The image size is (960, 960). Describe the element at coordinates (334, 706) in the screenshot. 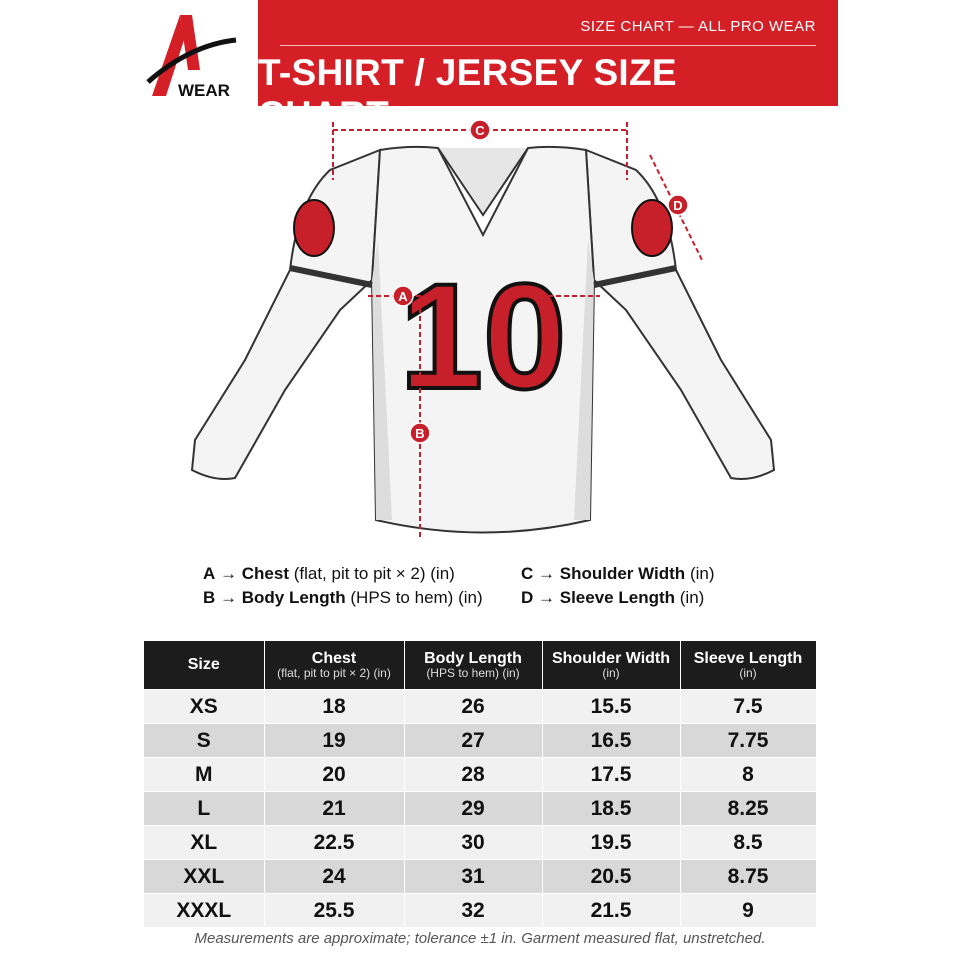

I see `table-cell: 18` at that location.